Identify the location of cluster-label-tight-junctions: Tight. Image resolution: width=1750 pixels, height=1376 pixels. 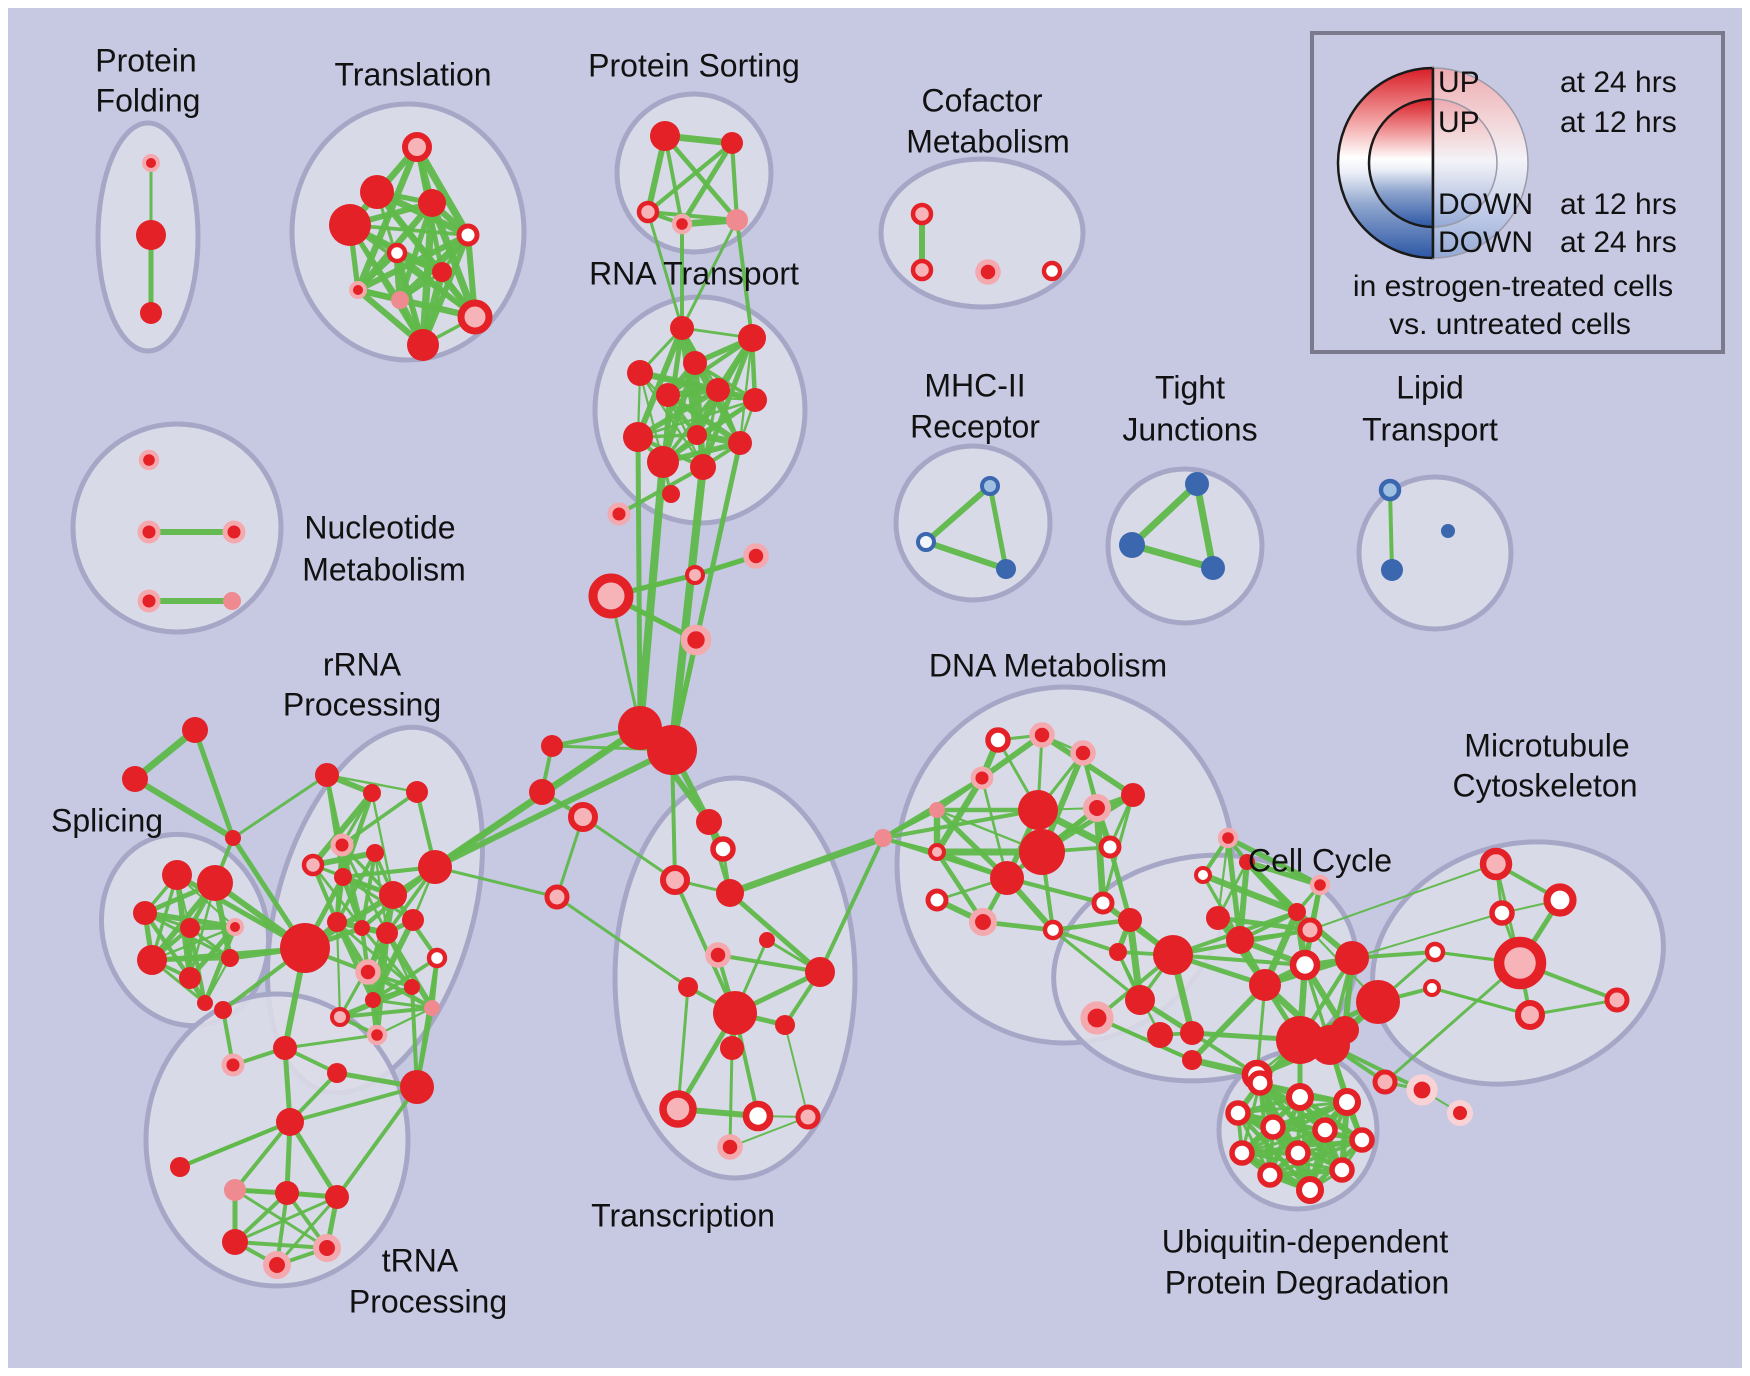
(1190, 387).